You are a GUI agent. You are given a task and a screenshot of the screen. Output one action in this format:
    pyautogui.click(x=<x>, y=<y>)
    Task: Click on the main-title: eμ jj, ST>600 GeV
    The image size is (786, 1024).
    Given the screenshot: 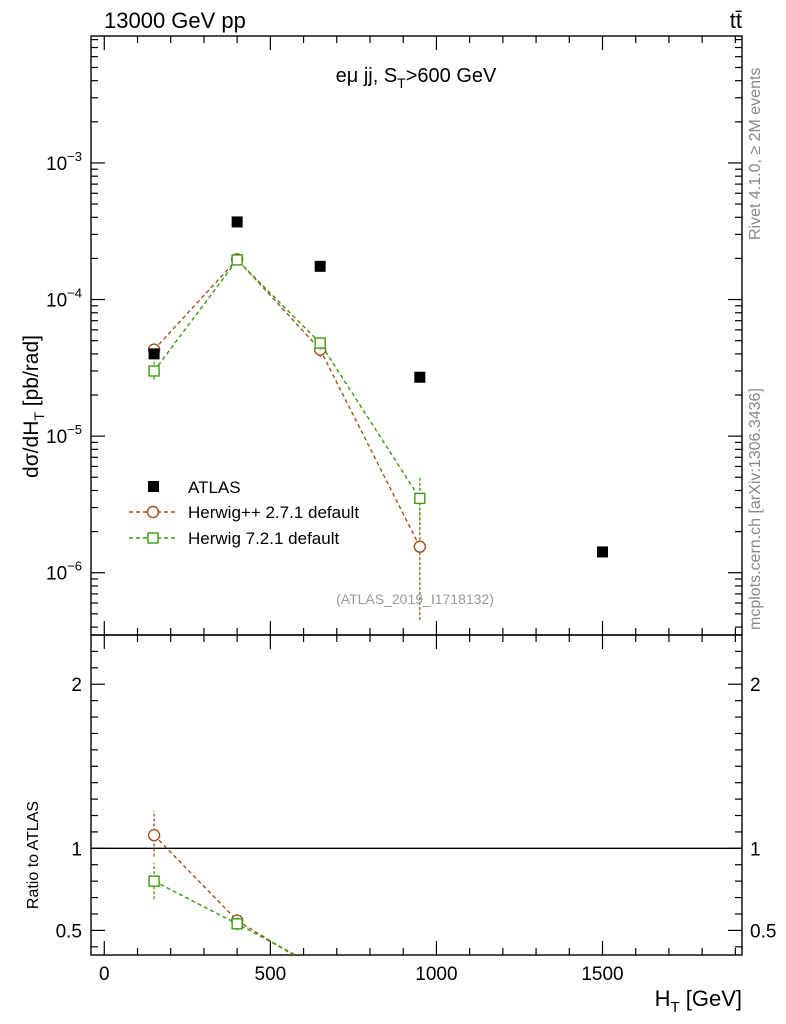 What is the action you would take?
    pyautogui.click(x=416, y=78)
    